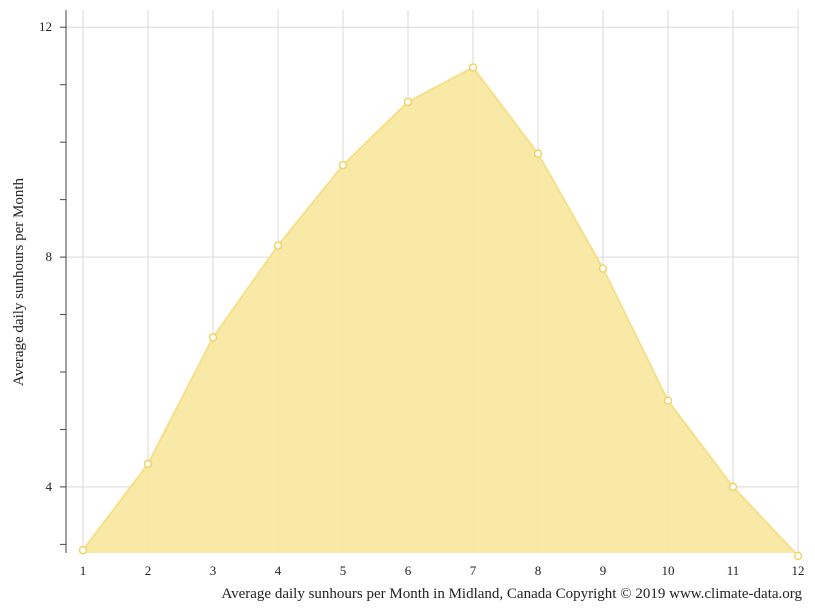 This screenshot has height=611, width=815. What do you see at coordinates (148, 570) in the screenshot?
I see `x-tick-label: 2` at bounding box center [148, 570].